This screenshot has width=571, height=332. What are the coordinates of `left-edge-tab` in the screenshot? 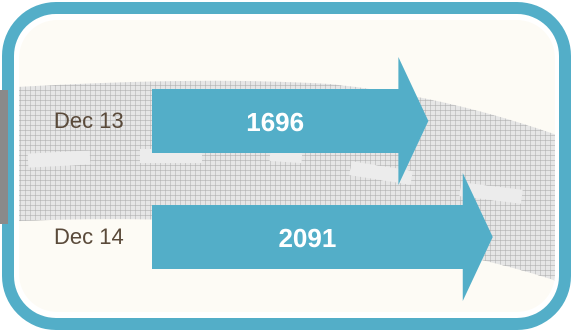 It's located at (4, 157).